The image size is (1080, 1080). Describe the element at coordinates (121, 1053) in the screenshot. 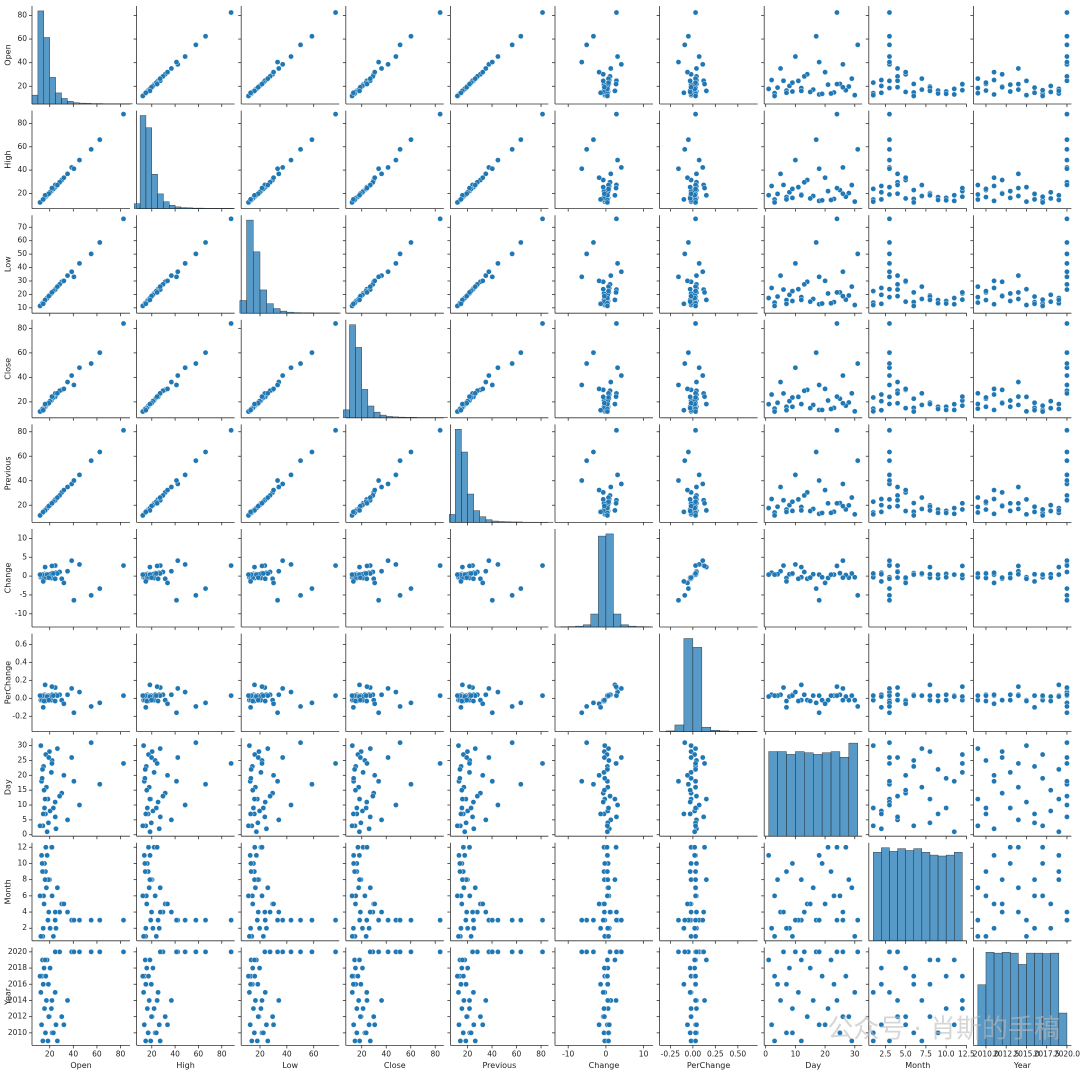

I see `x-tick-label: 80` at that location.